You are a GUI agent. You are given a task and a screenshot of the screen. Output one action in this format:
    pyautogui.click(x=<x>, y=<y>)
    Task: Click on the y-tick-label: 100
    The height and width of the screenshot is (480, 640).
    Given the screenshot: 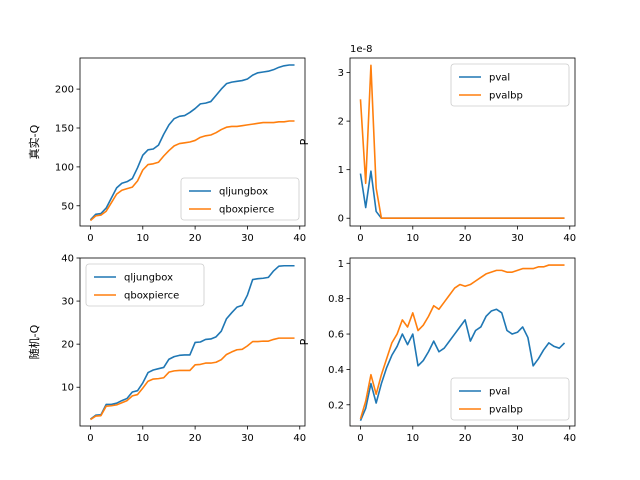 What is the action you would take?
    pyautogui.click(x=64, y=167)
    